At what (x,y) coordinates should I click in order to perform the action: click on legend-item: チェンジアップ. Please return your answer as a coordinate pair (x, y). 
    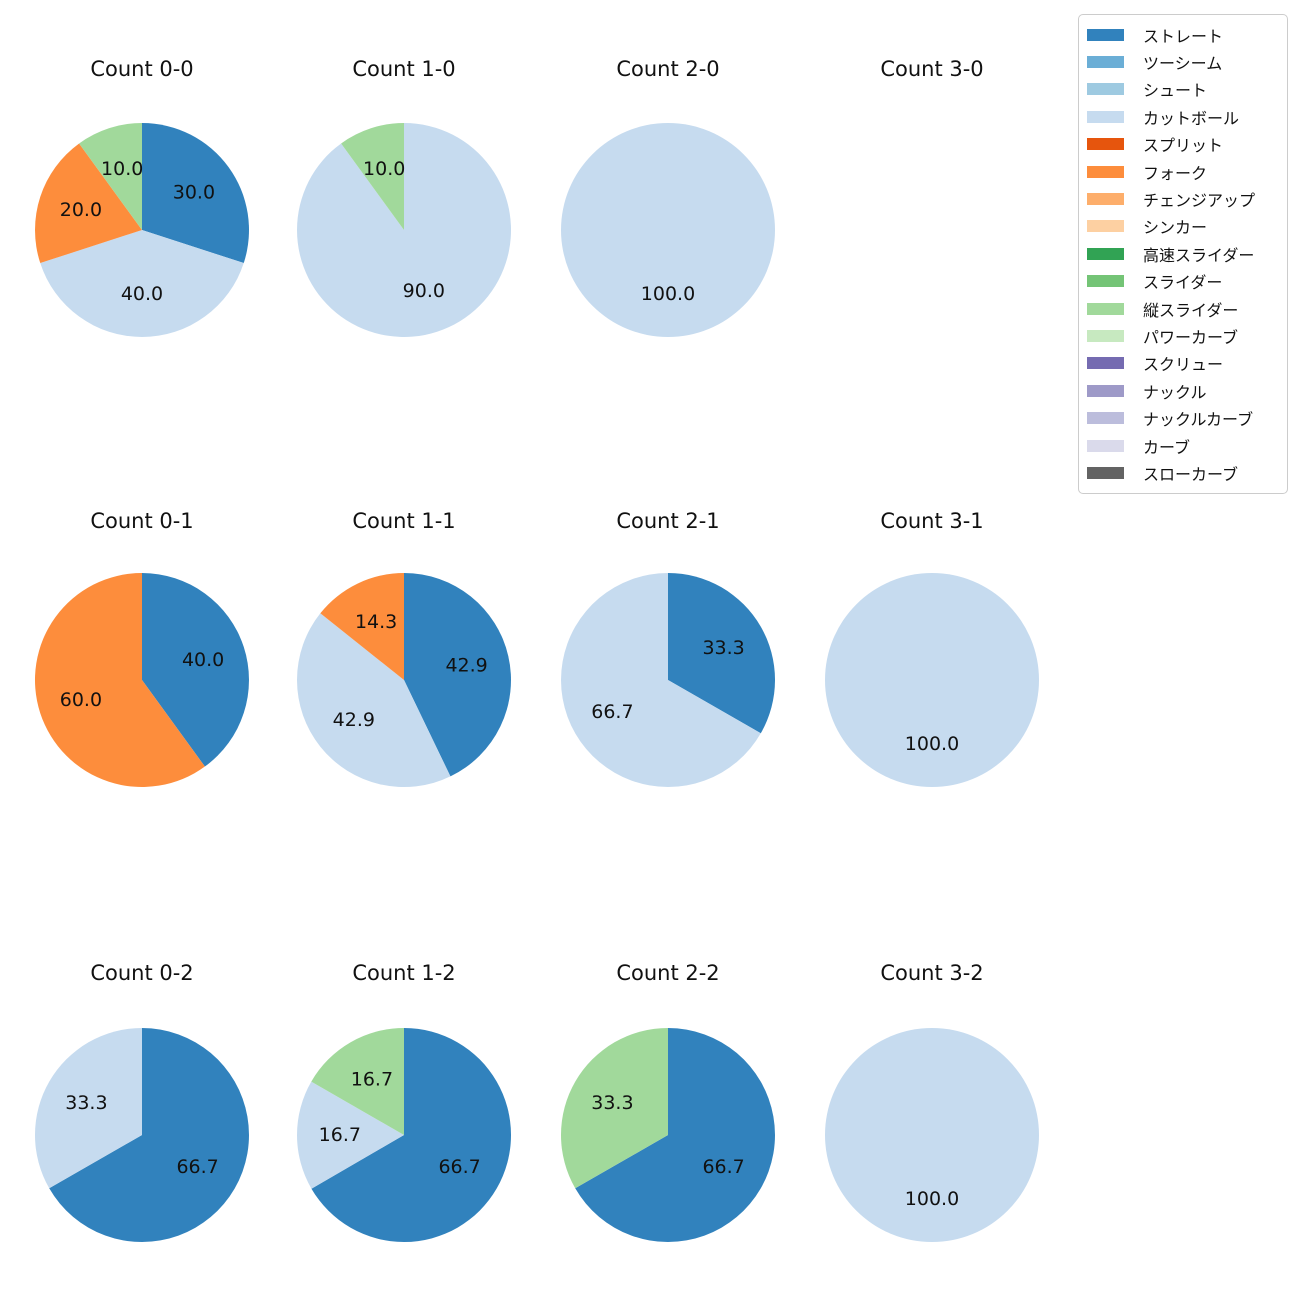
    Looking at the image, I should click on (1183, 198).